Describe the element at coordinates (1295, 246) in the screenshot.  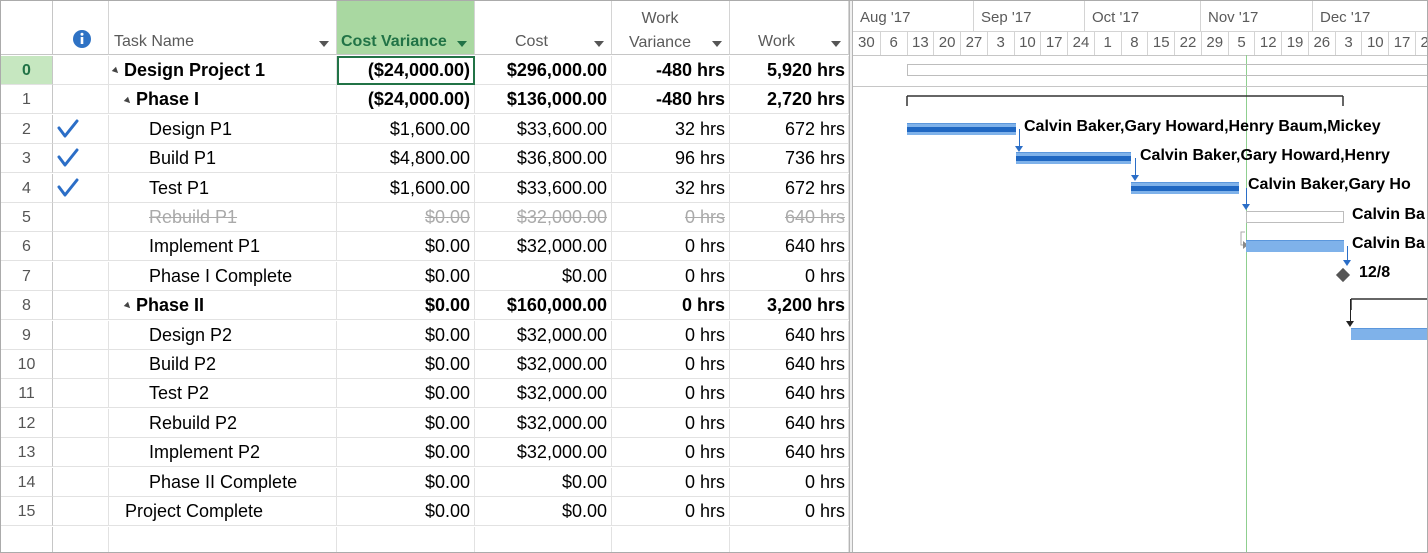
I see `implement-p1-bar` at that location.